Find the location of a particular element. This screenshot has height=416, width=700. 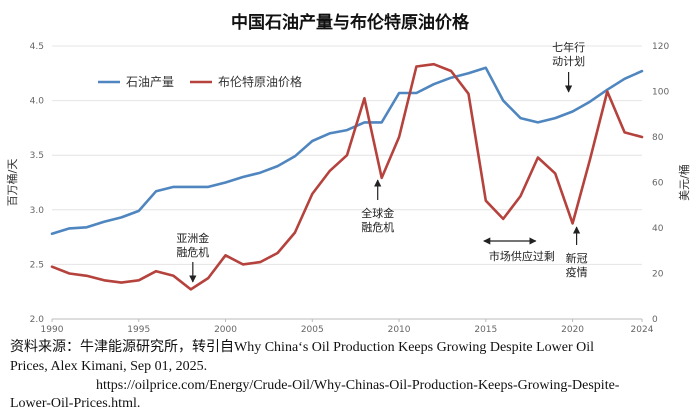

y-right-tick-label: 80 is located at coordinates (658, 138).